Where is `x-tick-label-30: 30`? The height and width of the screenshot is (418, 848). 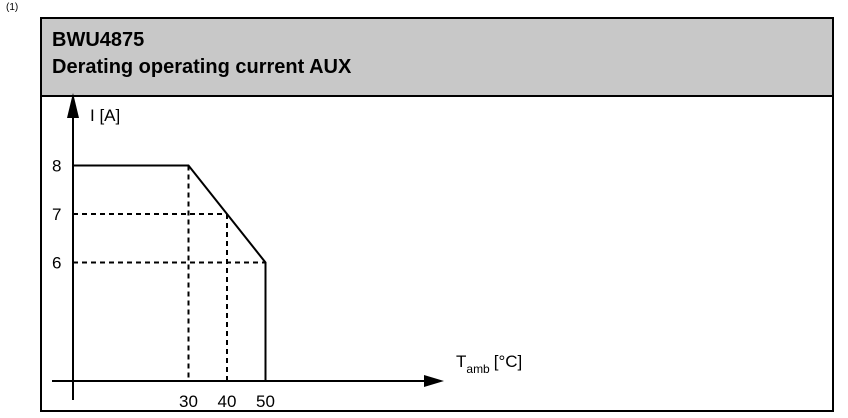 x-tick-label-30: 30 is located at coordinates (188, 401).